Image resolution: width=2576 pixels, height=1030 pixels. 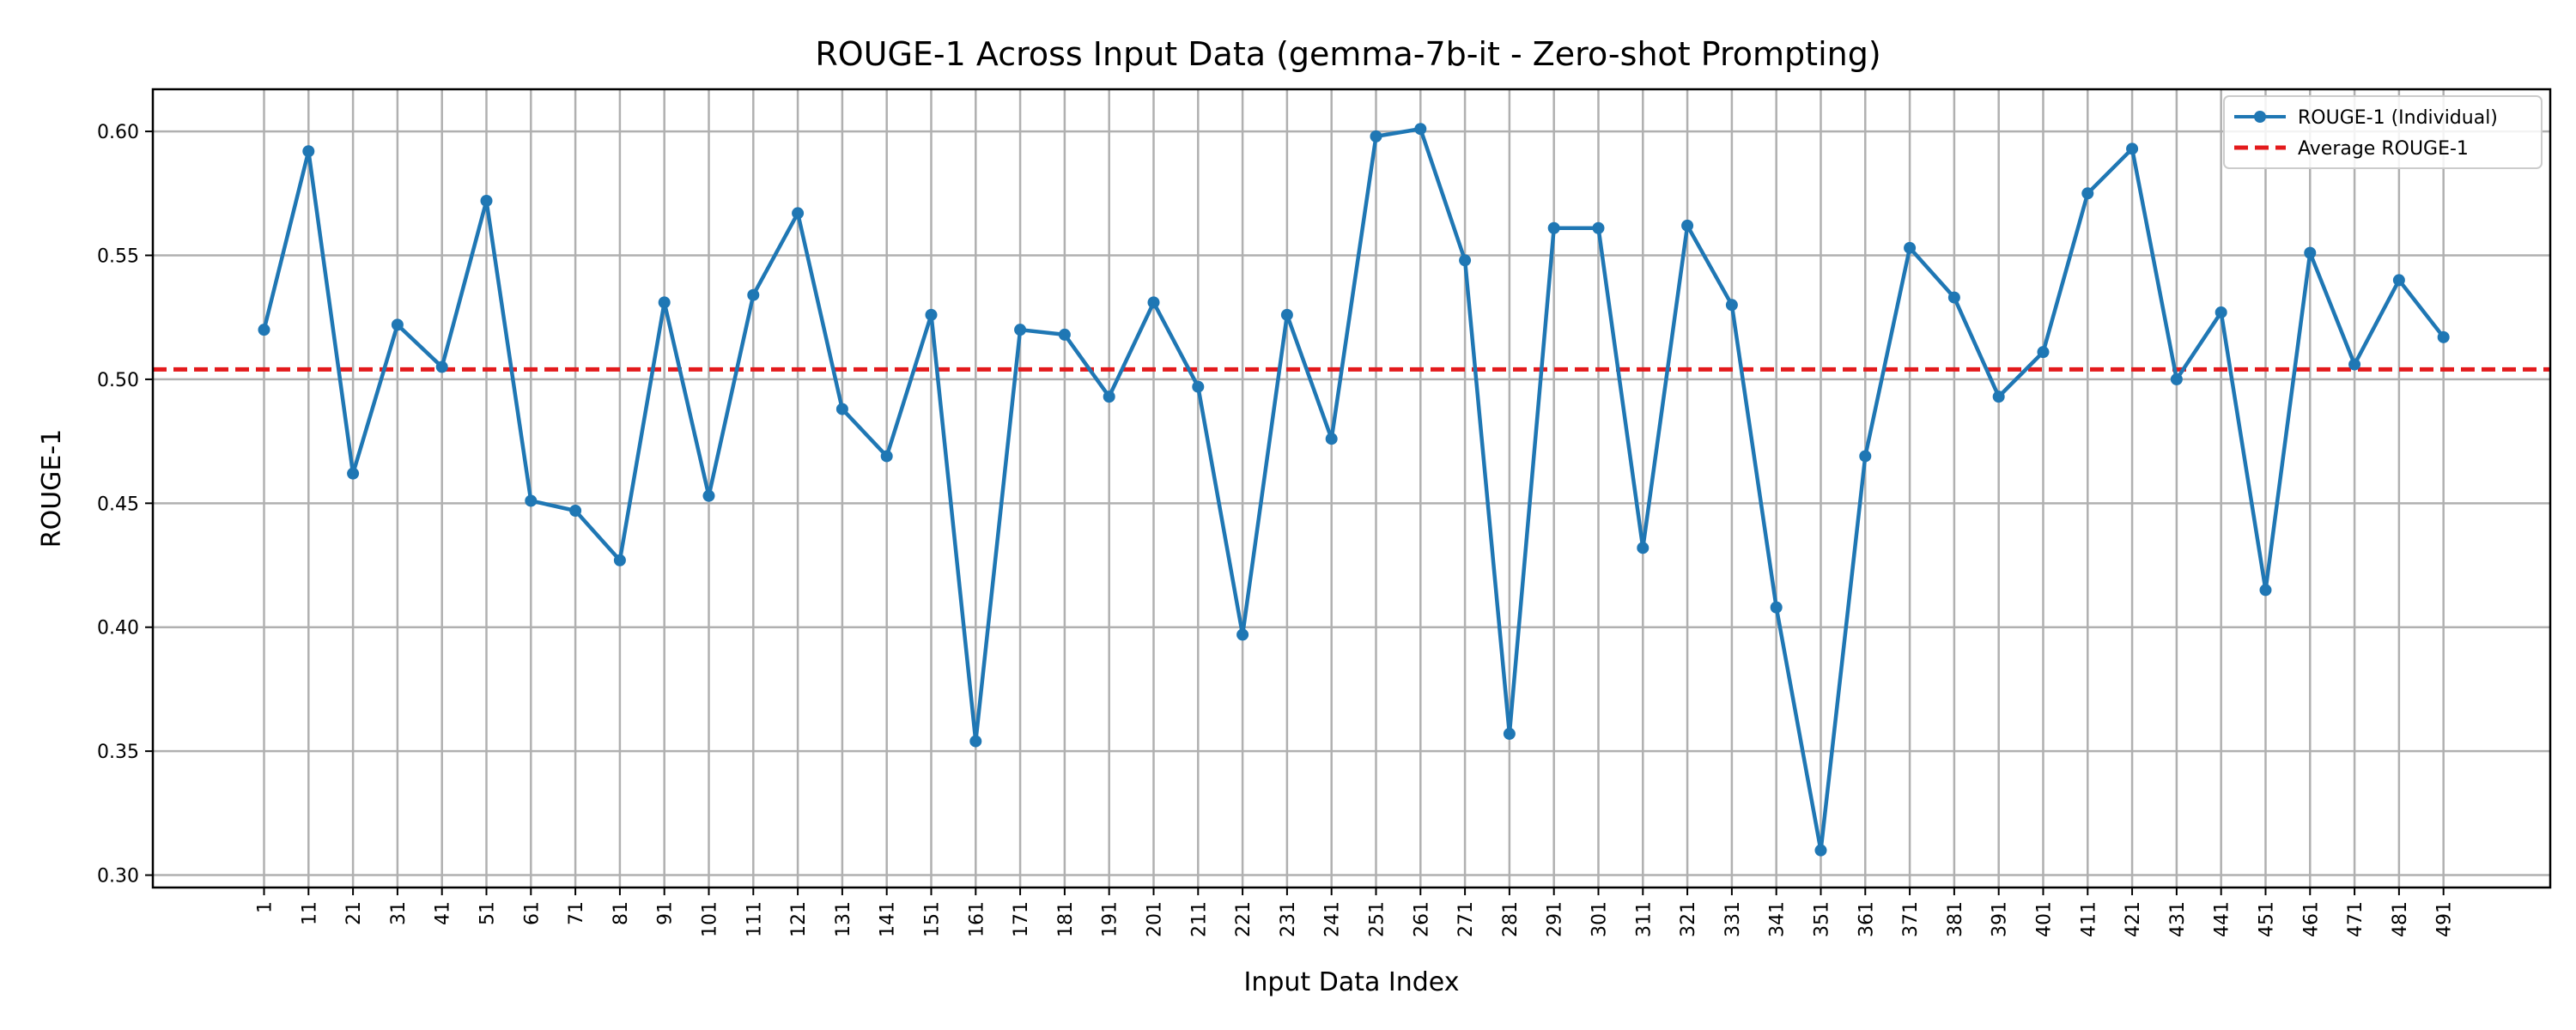 What do you see at coordinates (2260, 117) in the screenshot?
I see `legend-swatch-marker` at bounding box center [2260, 117].